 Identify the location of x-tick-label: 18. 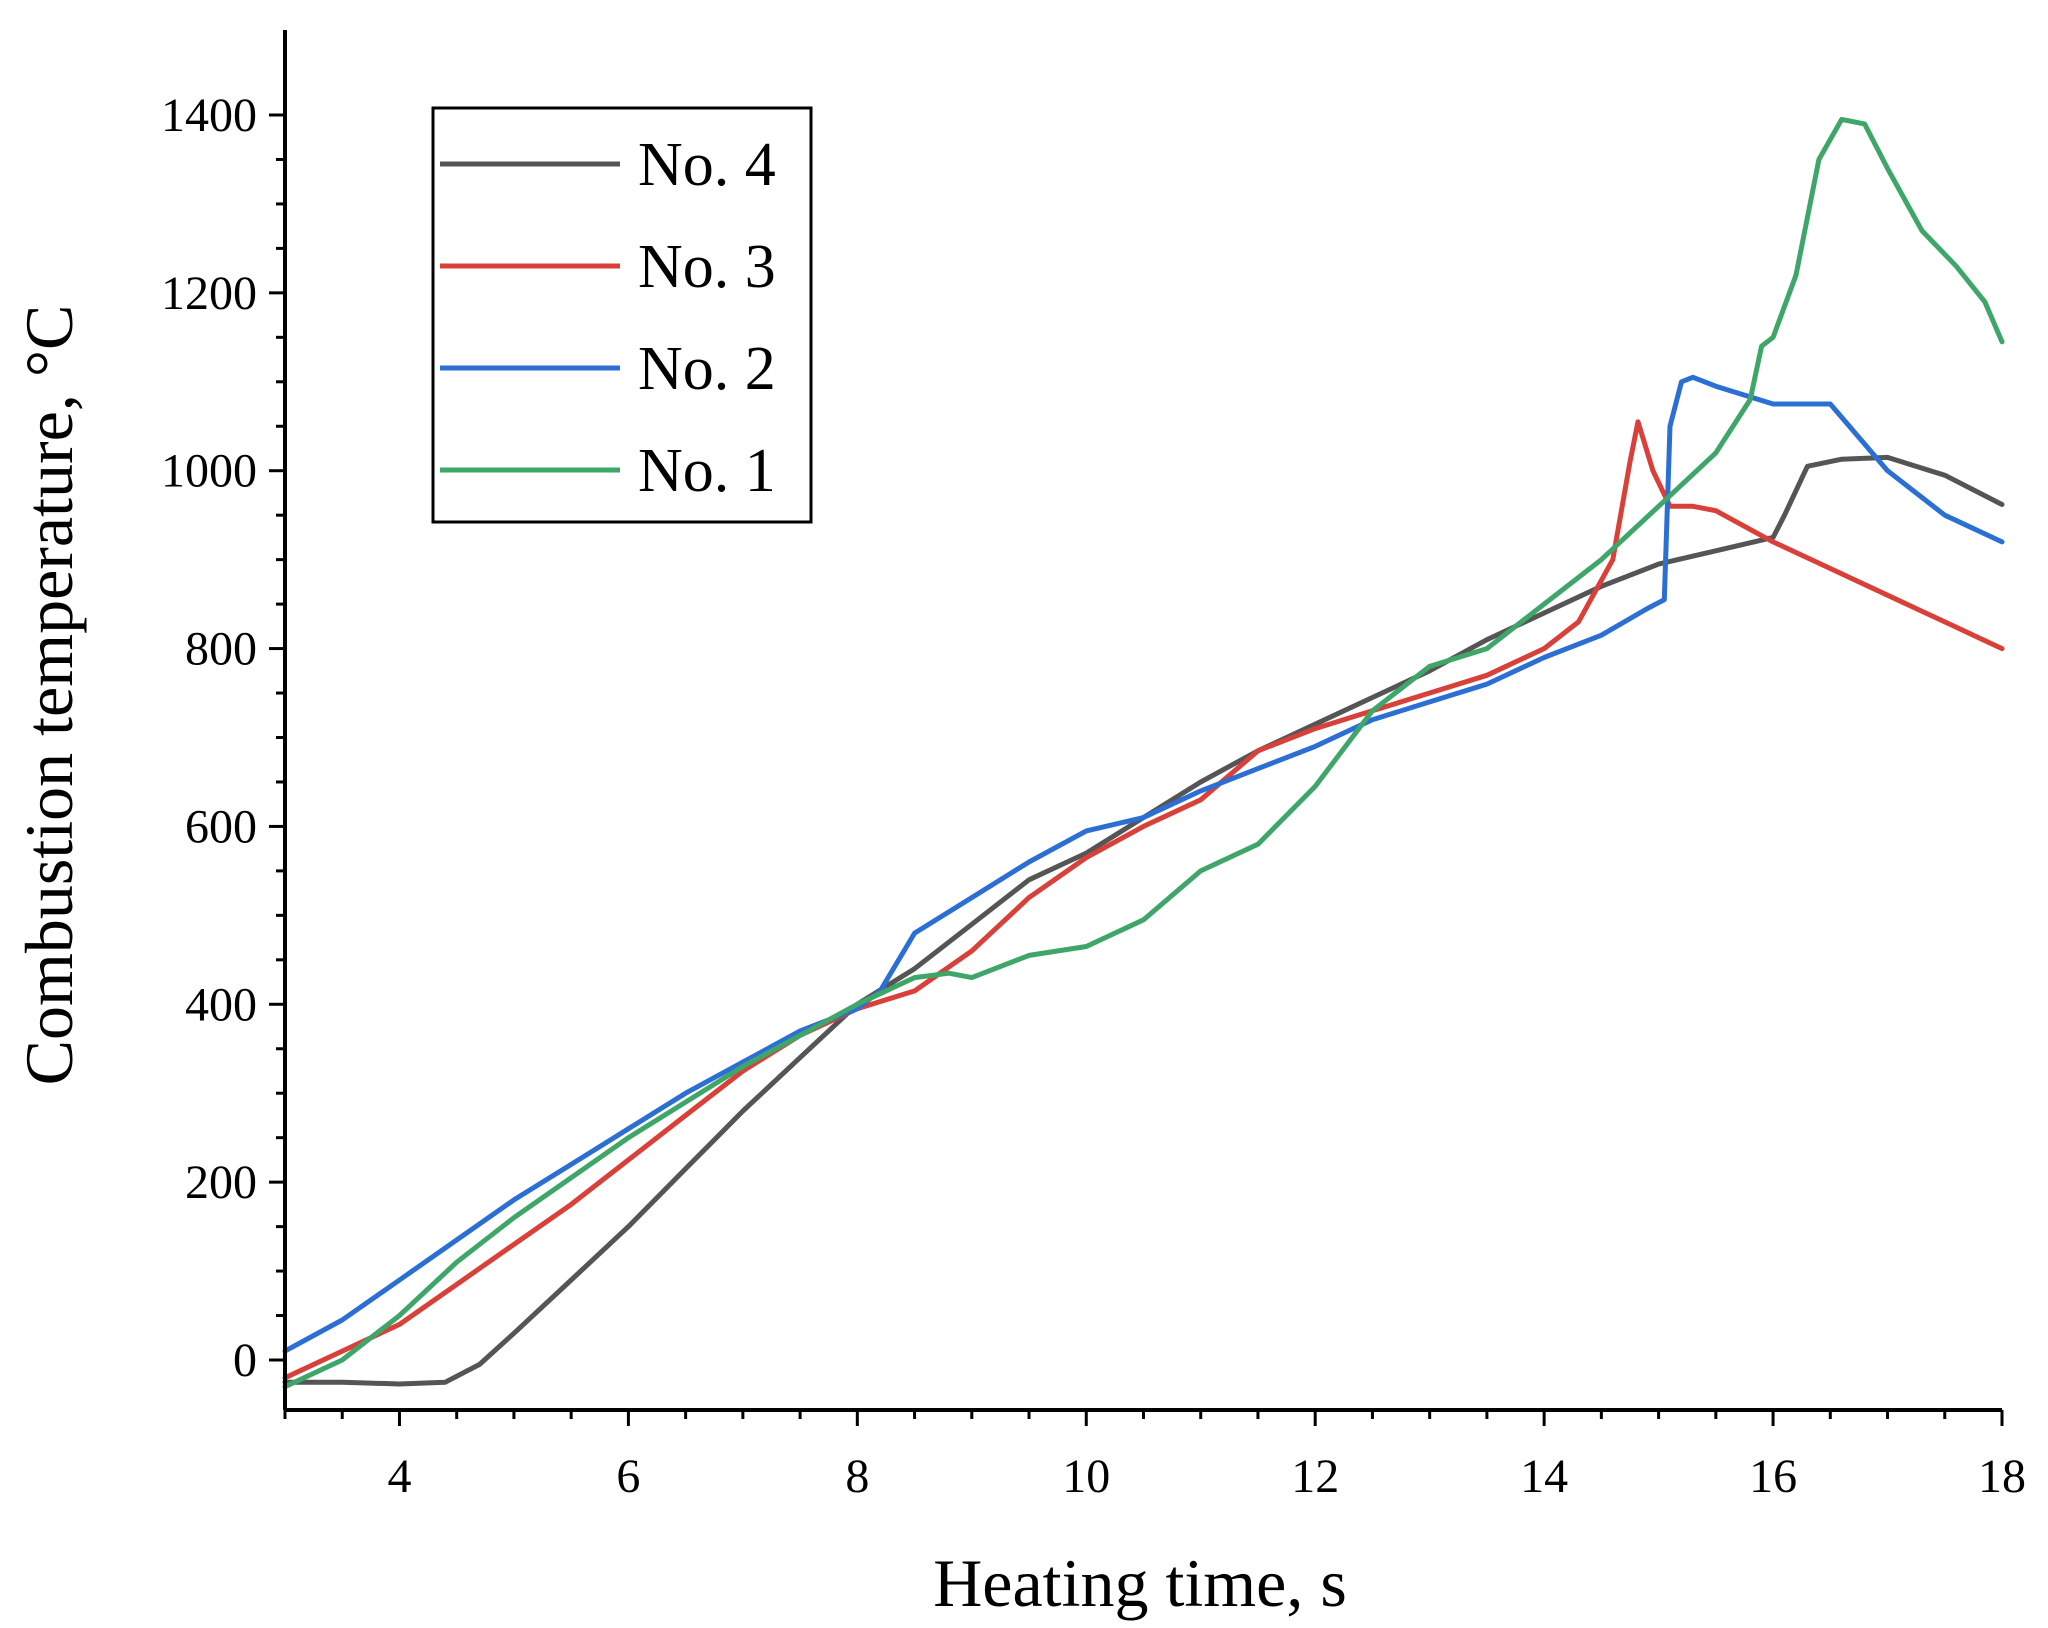
(2002, 1476).